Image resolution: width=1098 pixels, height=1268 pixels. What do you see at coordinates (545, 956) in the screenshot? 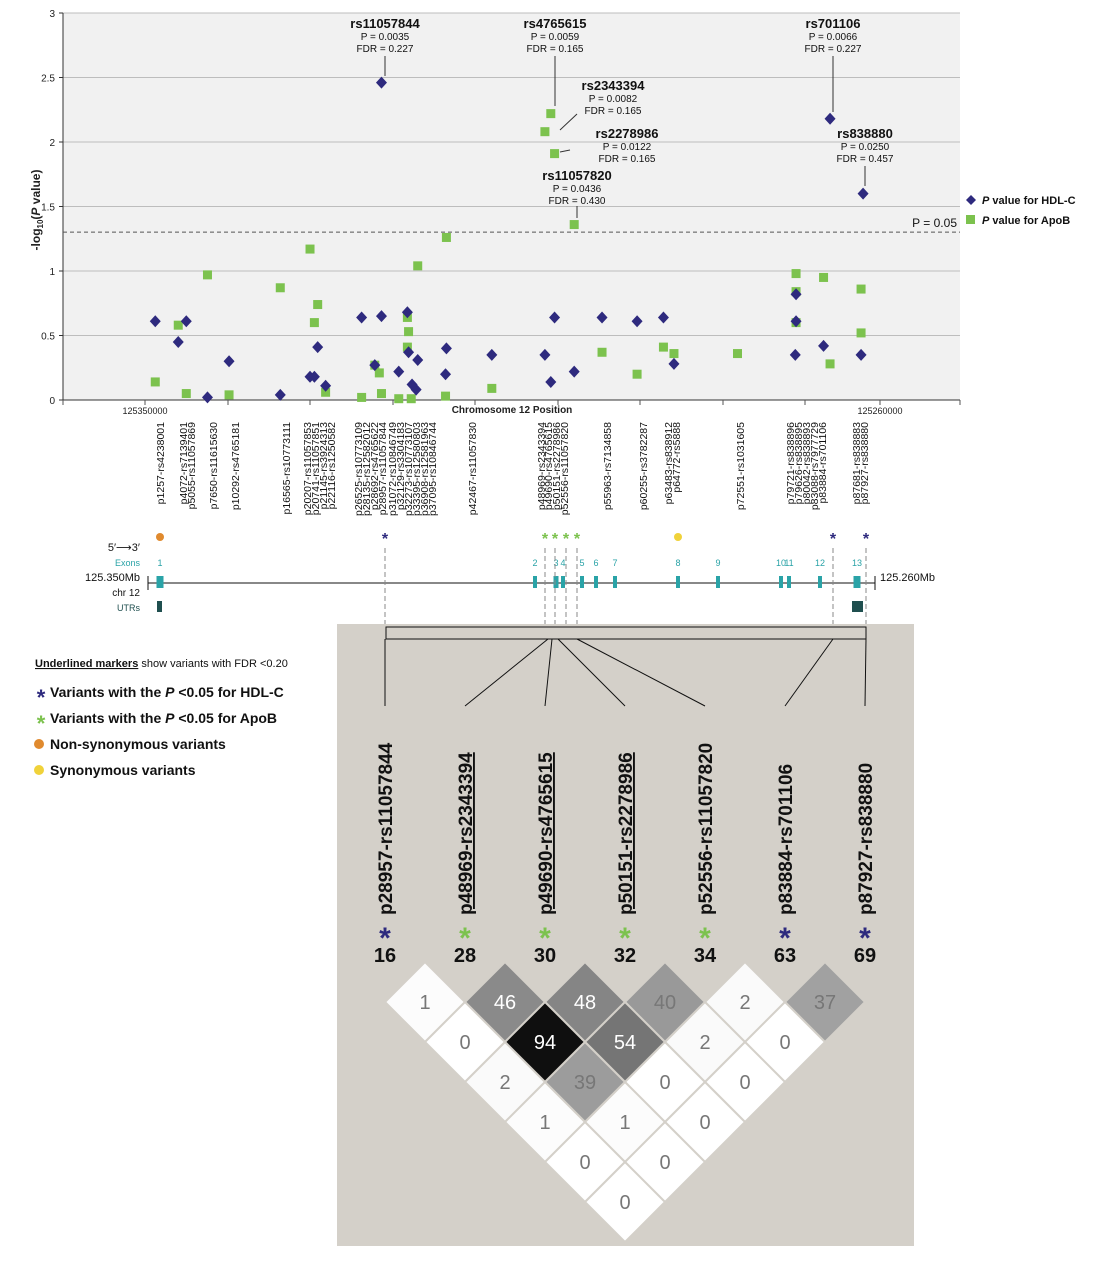
I see `ld-marker-number: 30` at bounding box center [545, 956].